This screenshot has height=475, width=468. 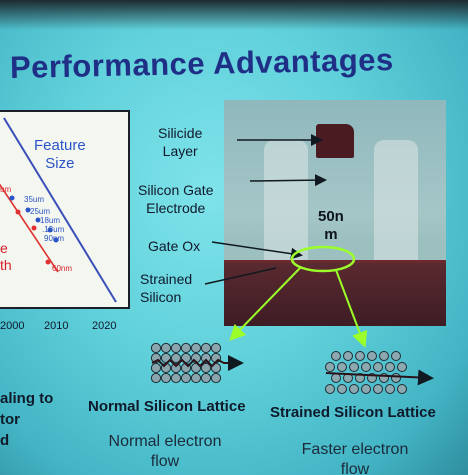 What do you see at coordinates (197, 363) in the screenshot?
I see `normal-flow-arrow` at bounding box center [197, 363].